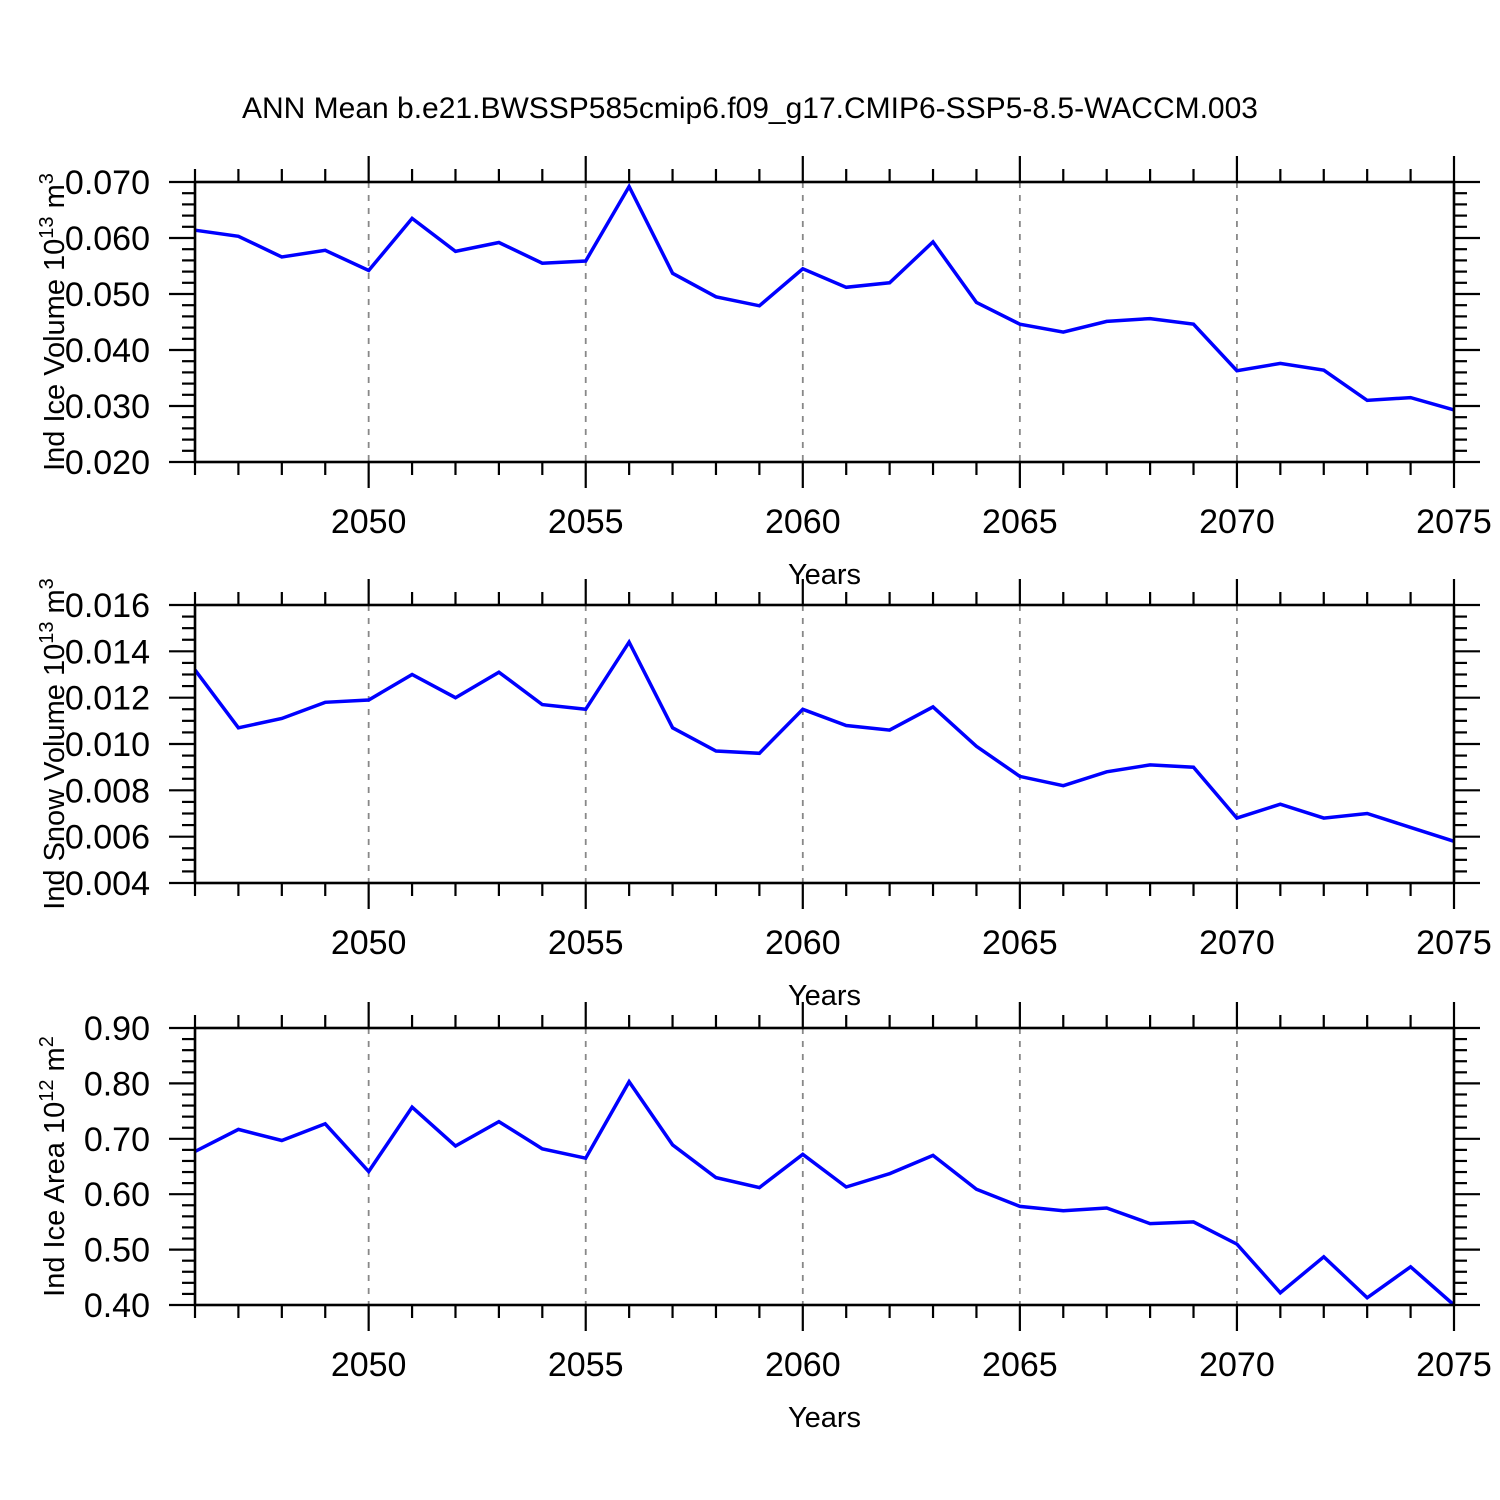 Image resolution: width=1500 pixels, height=1500 pixels. What do you see at coordinates (117, 1084) in the screenshot?
I see `y-tick-label: 0.80` at bounding box center [117, 1084].